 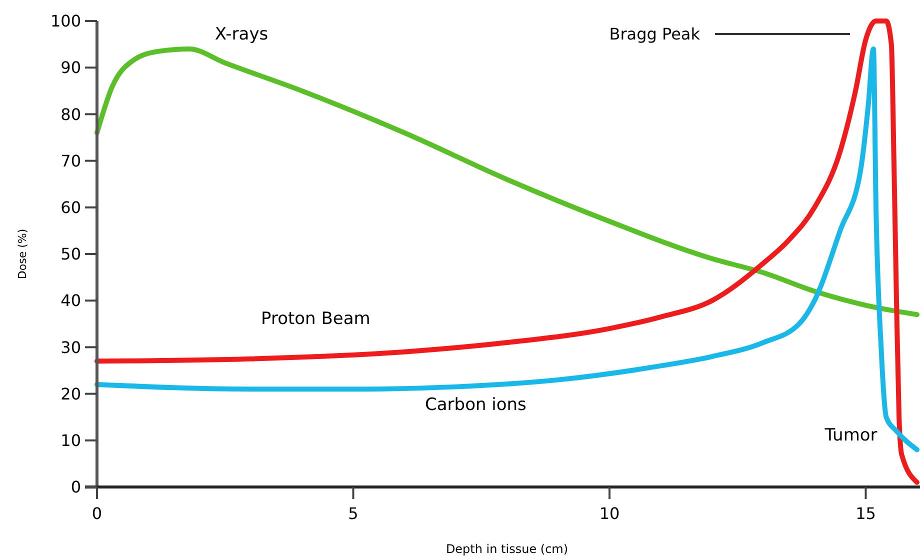 What do you see at coordinates (353, 513) in the screenshot?
I see `x-tick-label: 5` at bounding box center [353, 513].